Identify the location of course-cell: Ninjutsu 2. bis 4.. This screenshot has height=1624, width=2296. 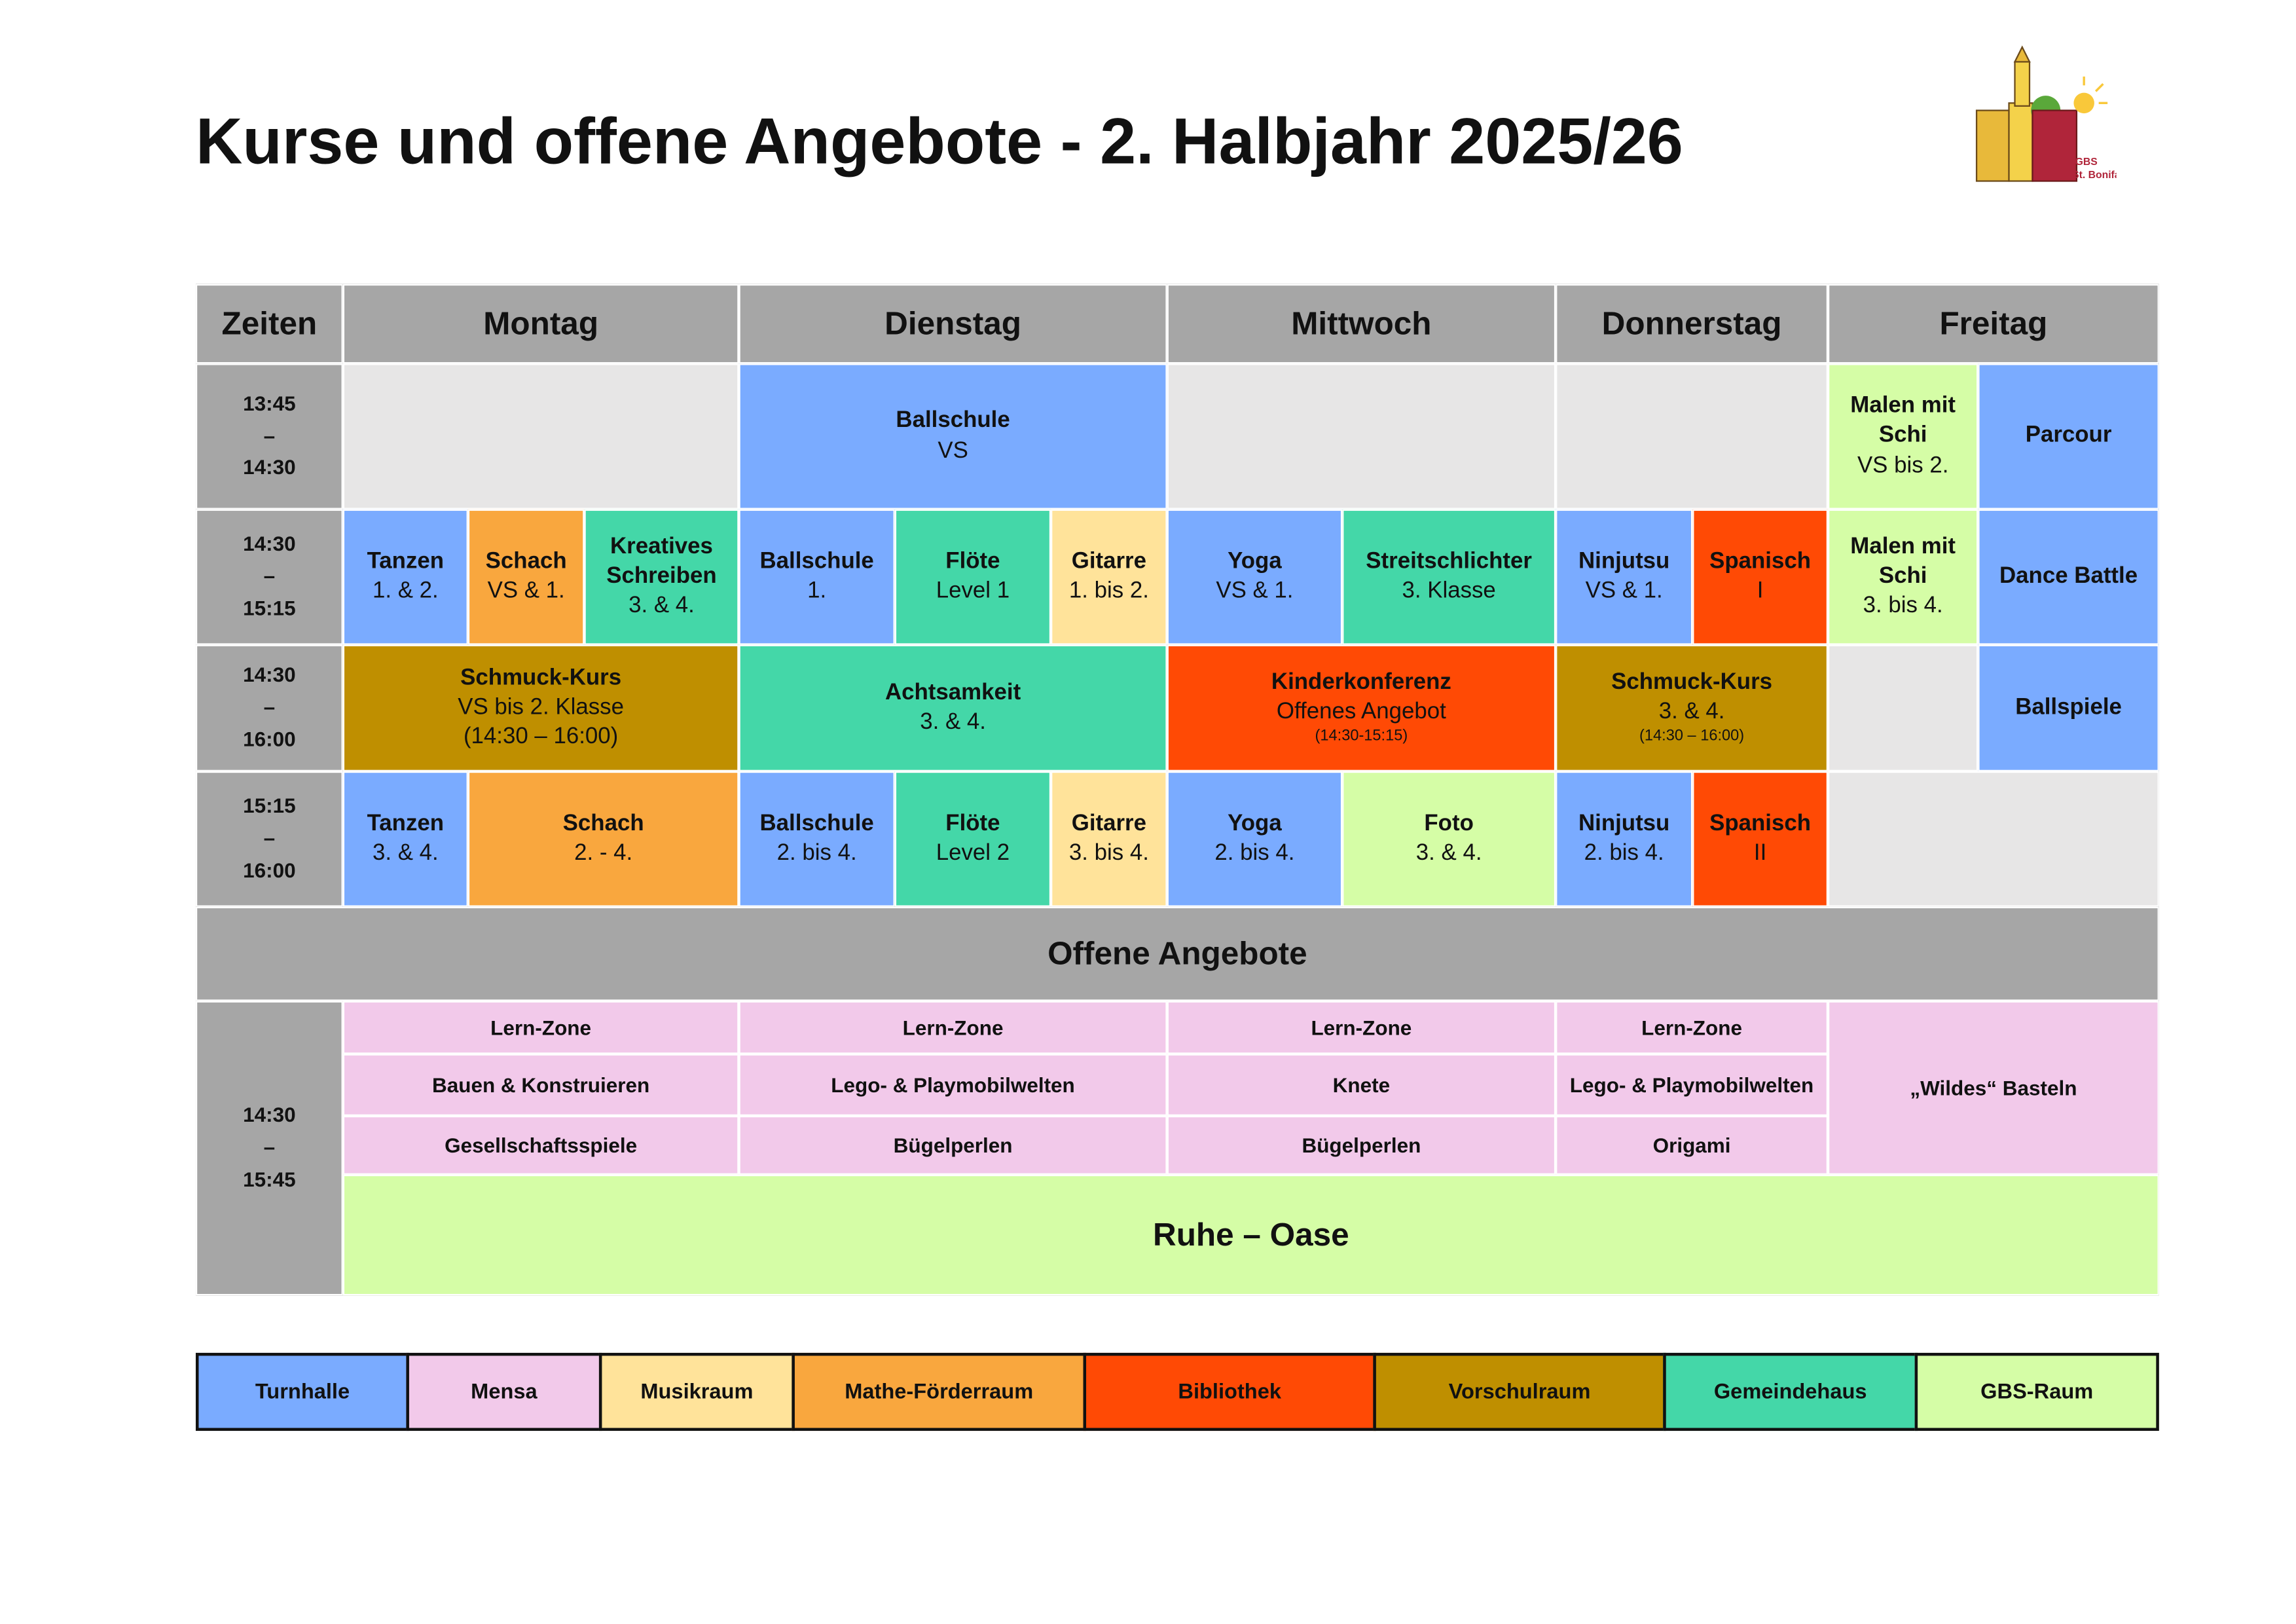
(1624, 839).